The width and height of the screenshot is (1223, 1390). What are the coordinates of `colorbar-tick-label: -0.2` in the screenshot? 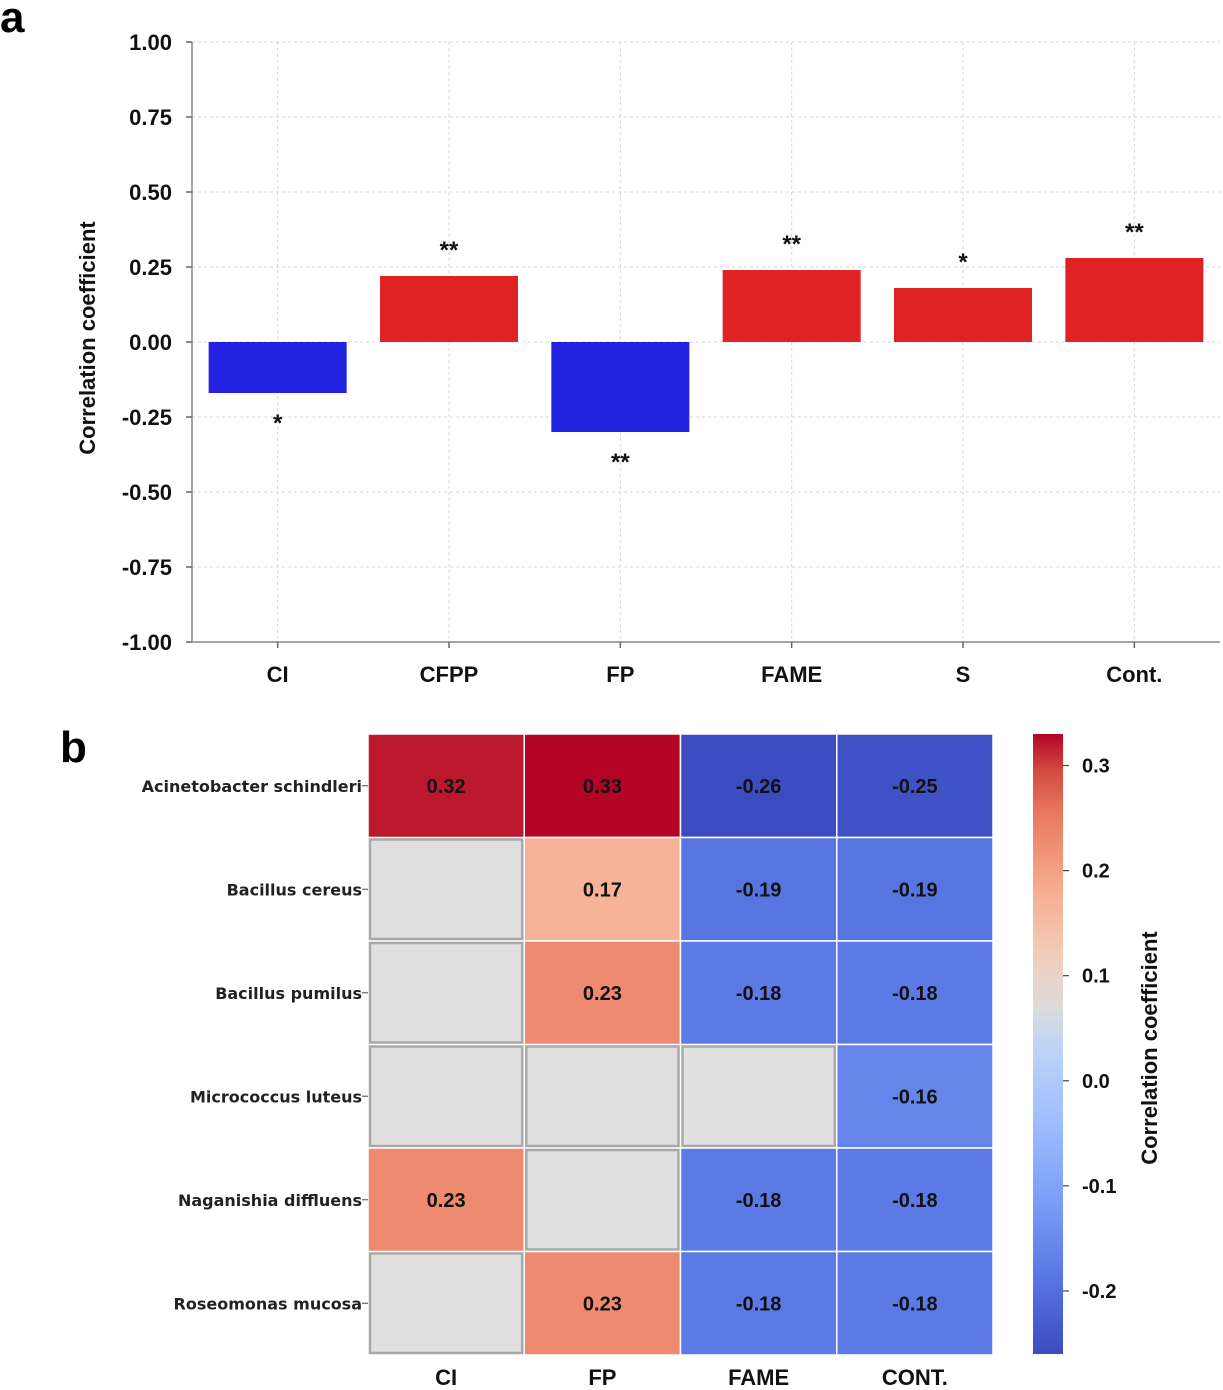 It's located at (1099, 1292).